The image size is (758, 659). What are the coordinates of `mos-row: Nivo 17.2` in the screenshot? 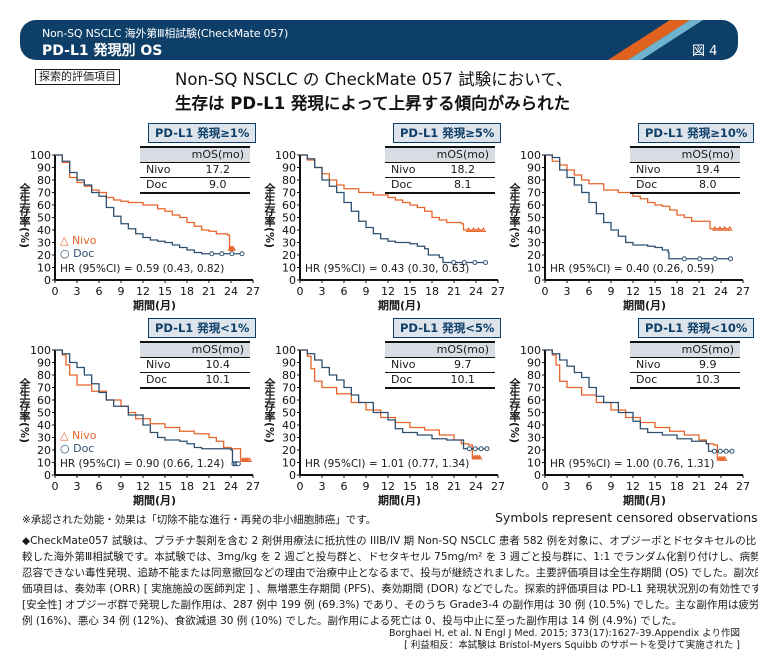 It's located at (195, 170).